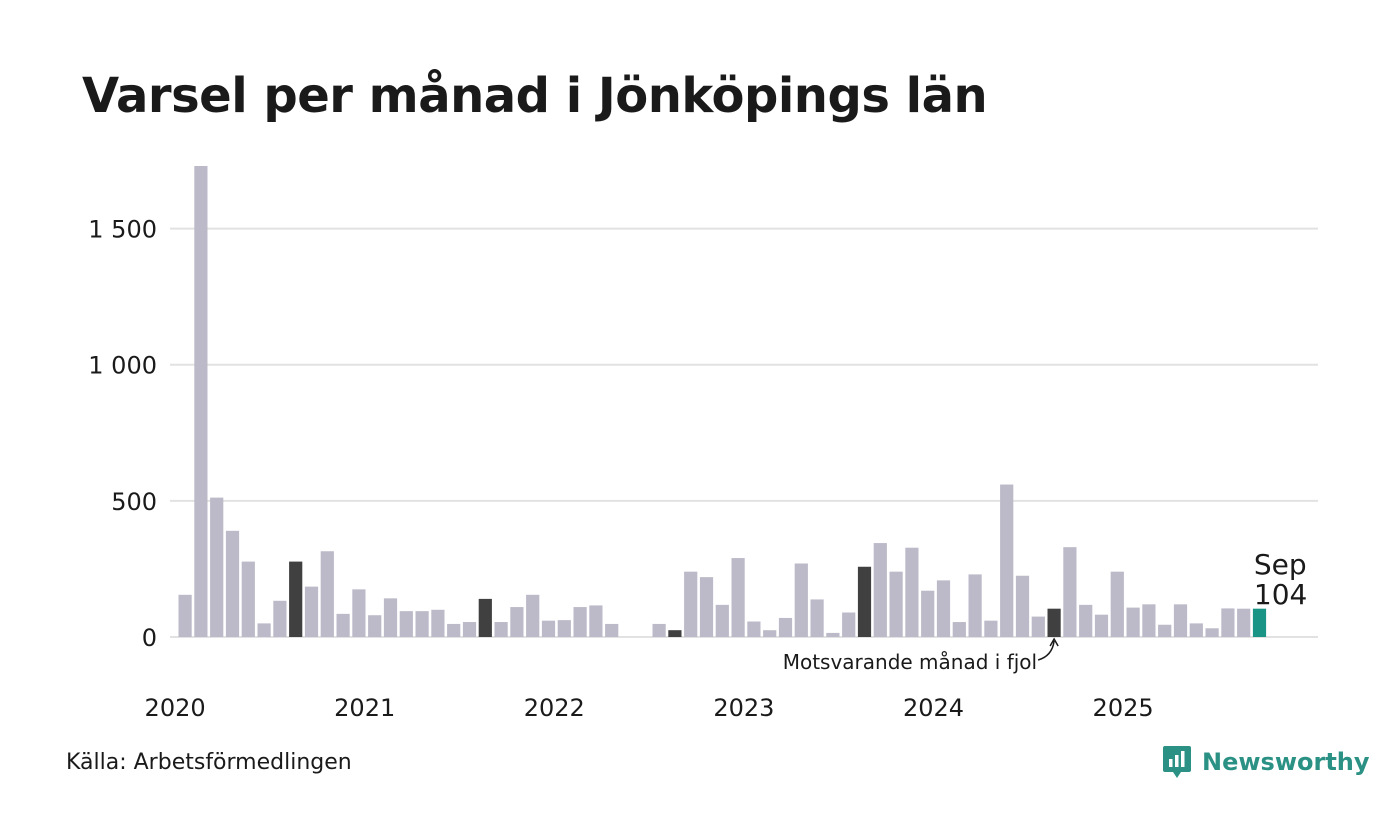 The height and width of the screenshot is (840, 1400). I want to click on bar: 2020-01: 155, so click(185, 615).